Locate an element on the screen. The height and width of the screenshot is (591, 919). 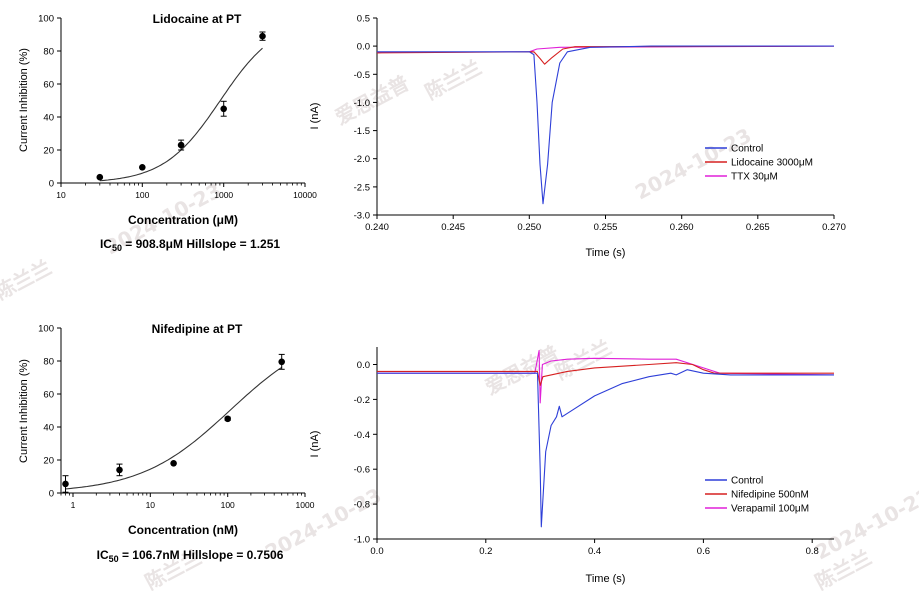
x-tick-label-1: 100 is located at coordinates (142, 195).